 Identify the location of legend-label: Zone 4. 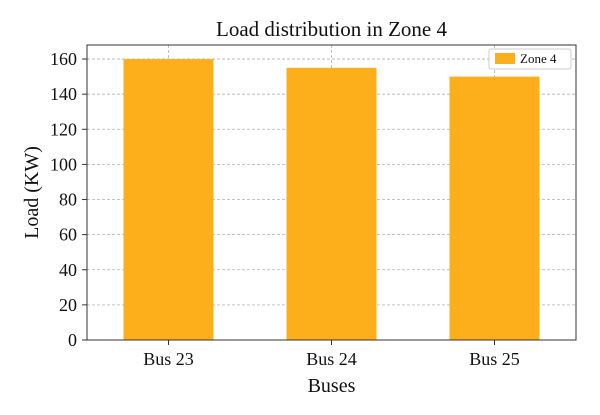
(538, 58).